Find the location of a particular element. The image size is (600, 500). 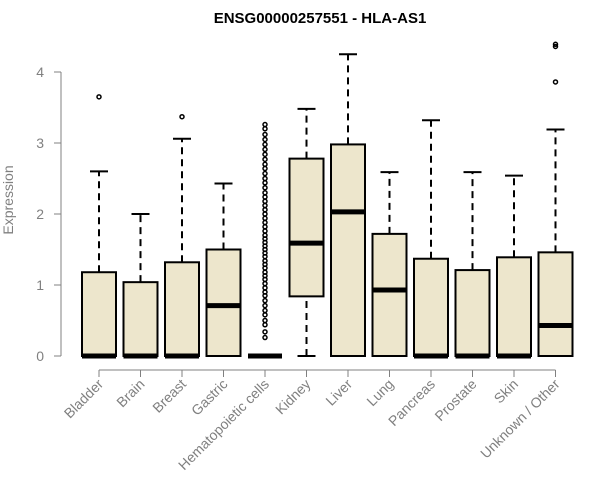

y-axis: 0 1 2 3 4 is located at coordinates (49, 214).